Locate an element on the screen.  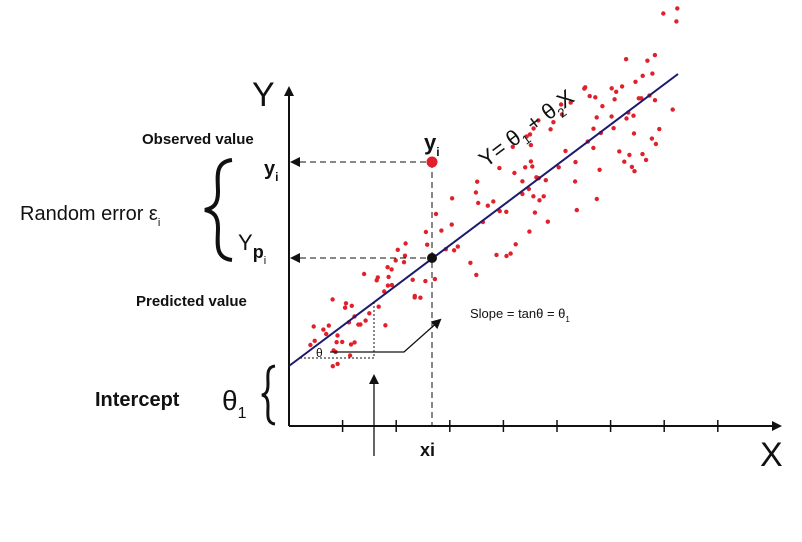
subscript: p is located at coordinates (258, 252).